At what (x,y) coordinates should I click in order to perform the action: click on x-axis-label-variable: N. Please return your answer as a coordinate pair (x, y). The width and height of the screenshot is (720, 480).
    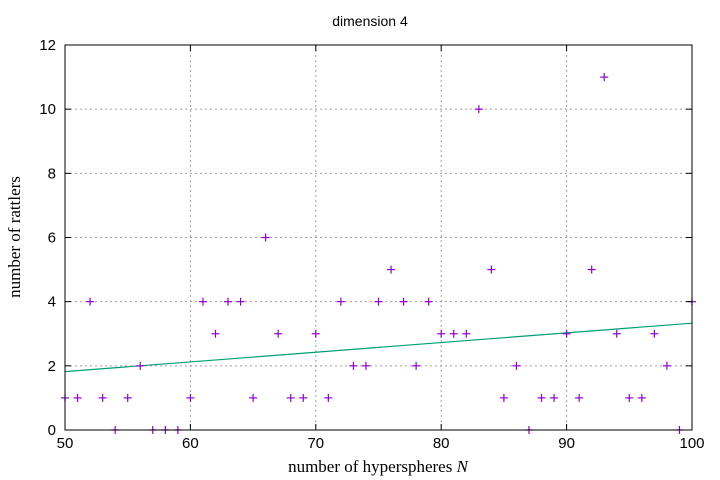
    Looking at the image, I should click on (463, 466).